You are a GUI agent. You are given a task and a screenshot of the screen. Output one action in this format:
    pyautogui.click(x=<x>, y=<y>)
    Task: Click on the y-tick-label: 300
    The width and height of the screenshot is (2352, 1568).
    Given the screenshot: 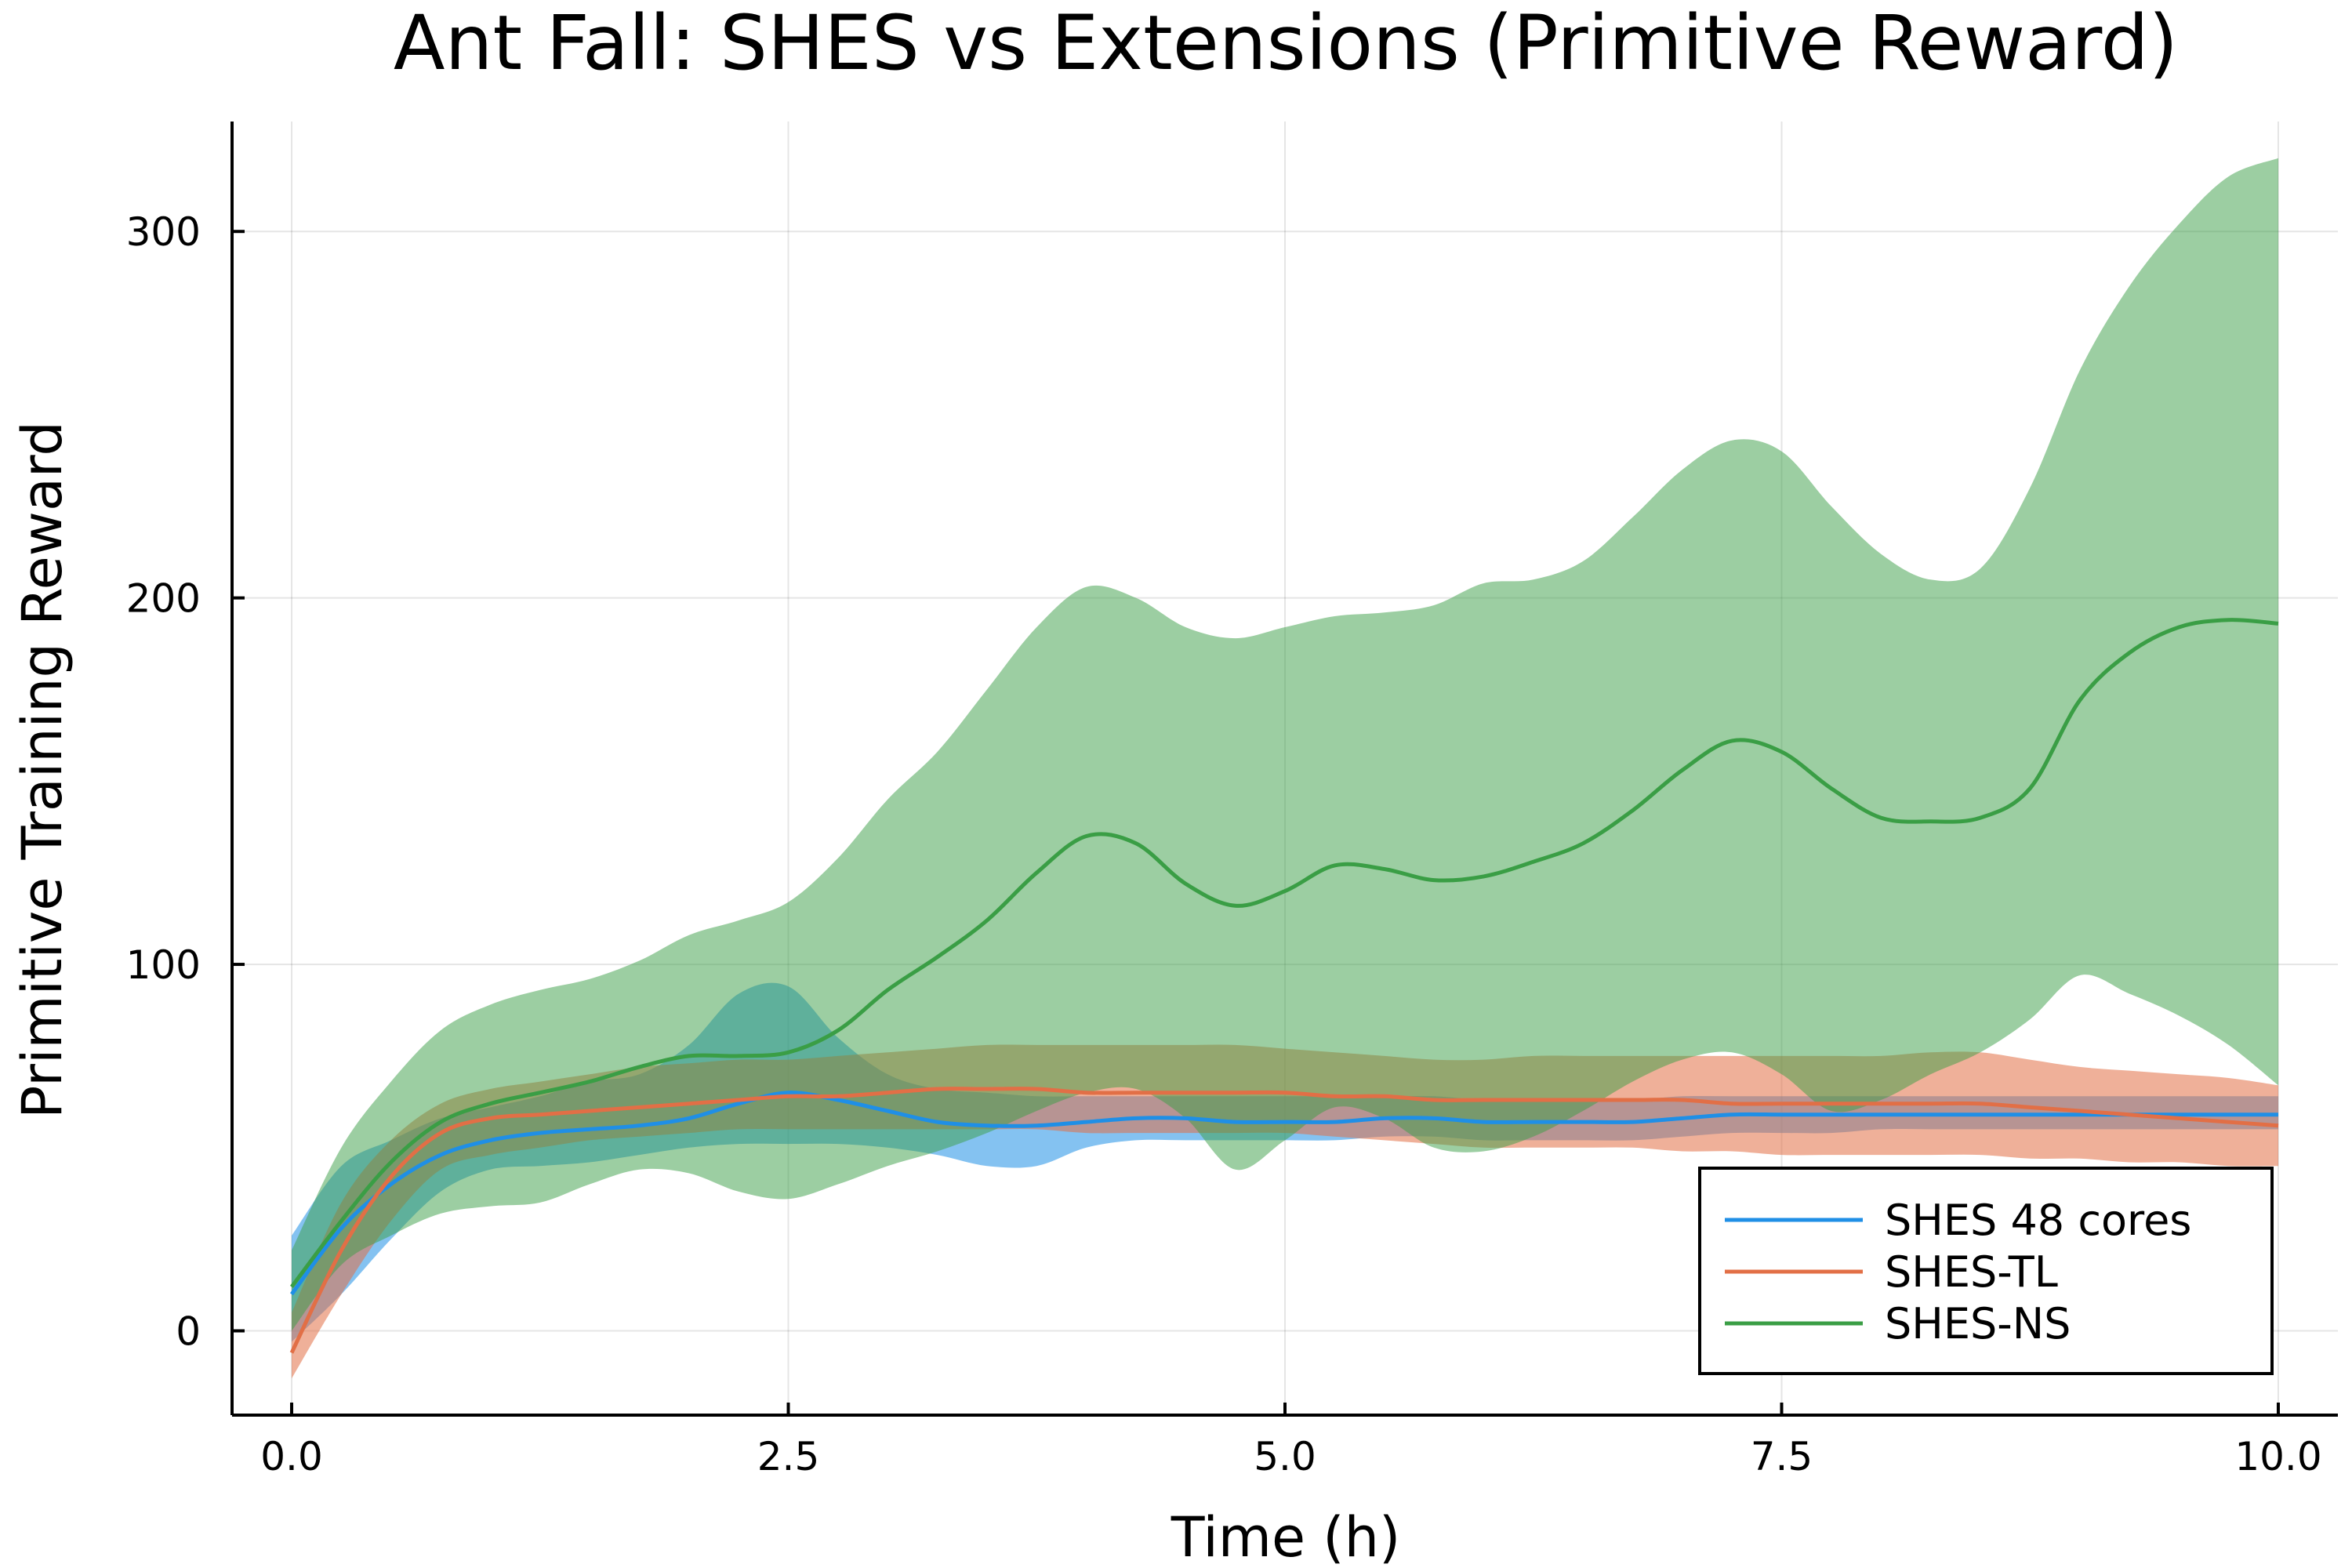 What is the action you would take?
    pyautogui.click(x=163, y=232)
    